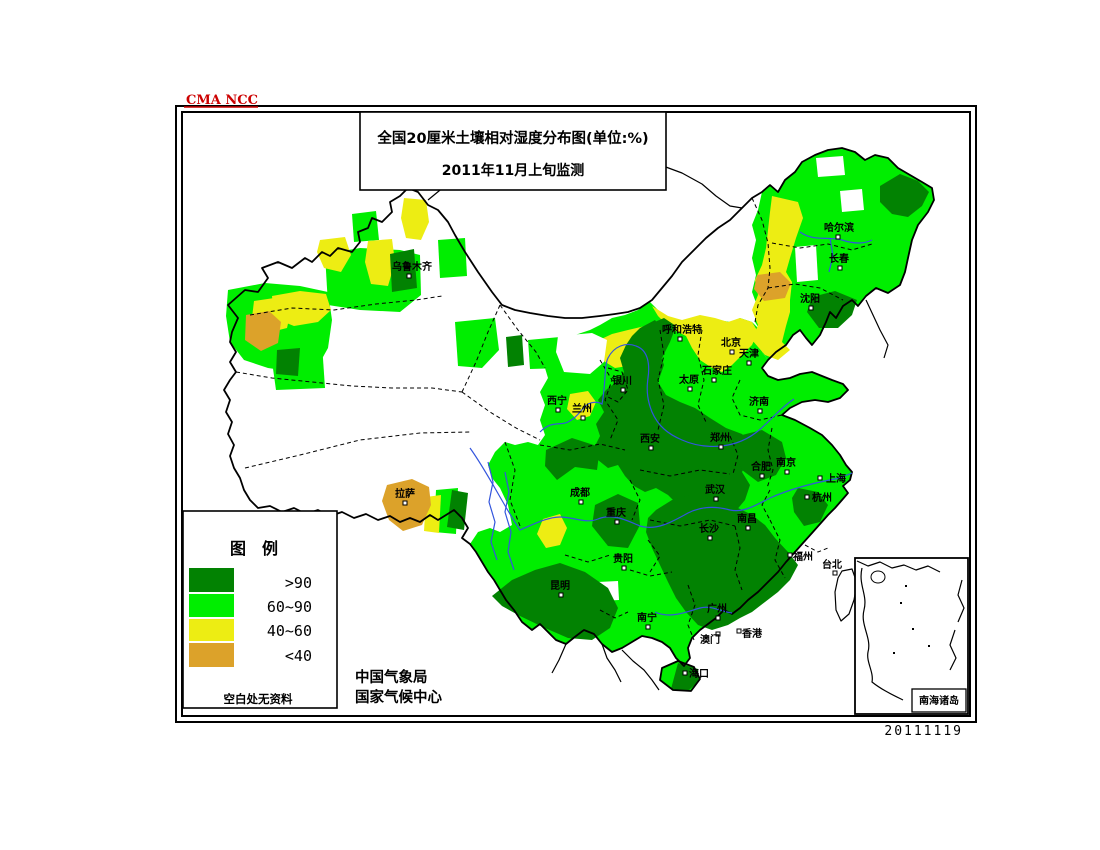 This screenshot has height=850, width=1100. What do you see at coordinates (623, 558) in the screenshot?
I see `city-label: 贵阳` at bounding box center [623, 558].